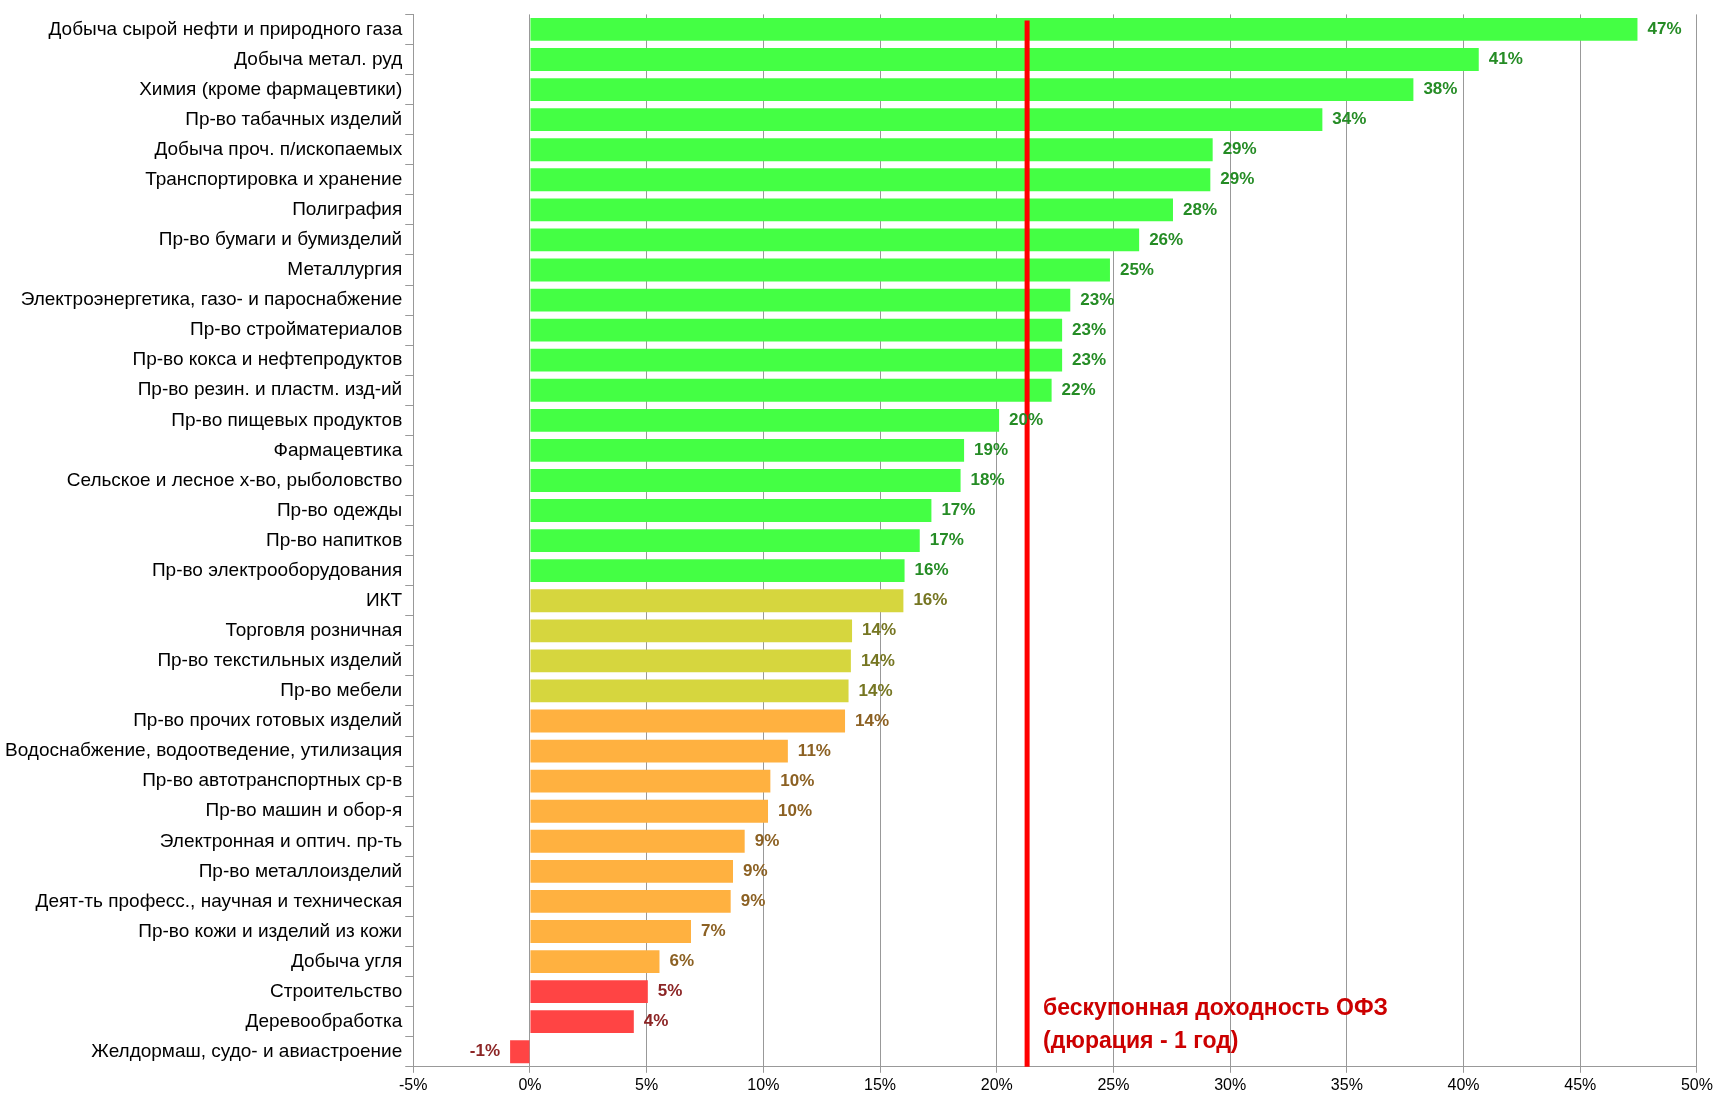  I want to click on y-tick-label: Пр-во стройматериалов, so click(296, 329).